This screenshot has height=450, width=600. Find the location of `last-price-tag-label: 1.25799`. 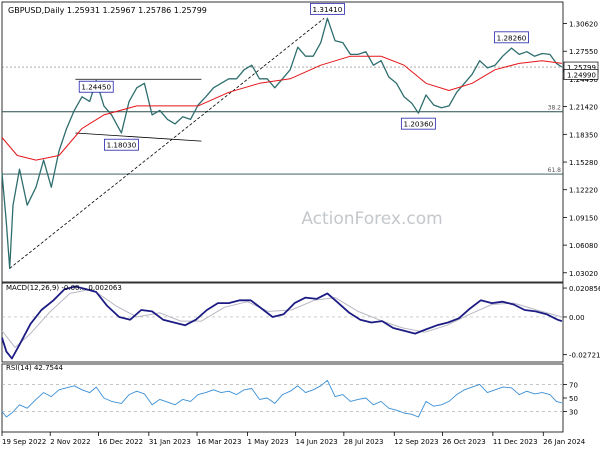

last-price-tag-label: 1.25799 is located at coordinates (581, 68).